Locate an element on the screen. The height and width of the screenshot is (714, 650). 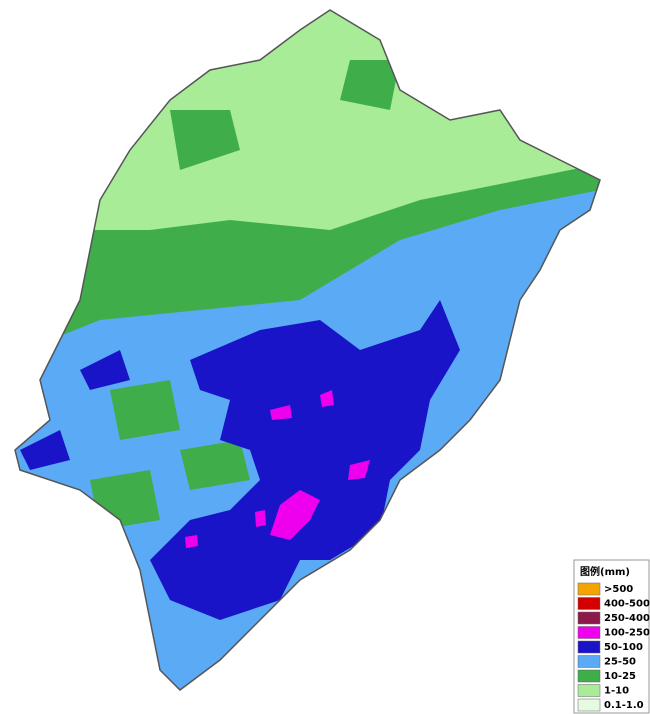
legend-label: 100-250 is located at coordinates (627, 633).